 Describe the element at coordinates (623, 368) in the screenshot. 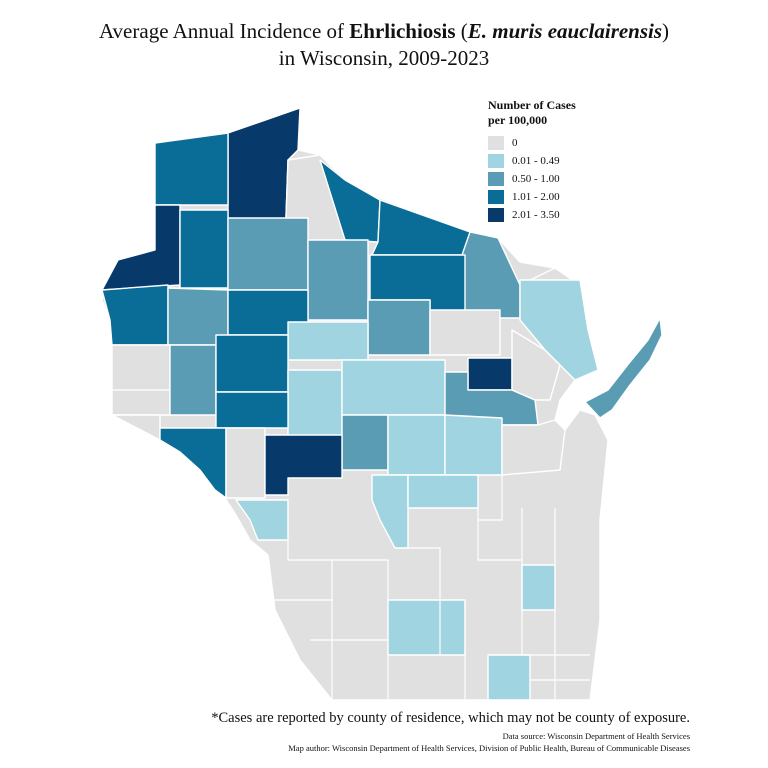

I see `county-door` at that location.